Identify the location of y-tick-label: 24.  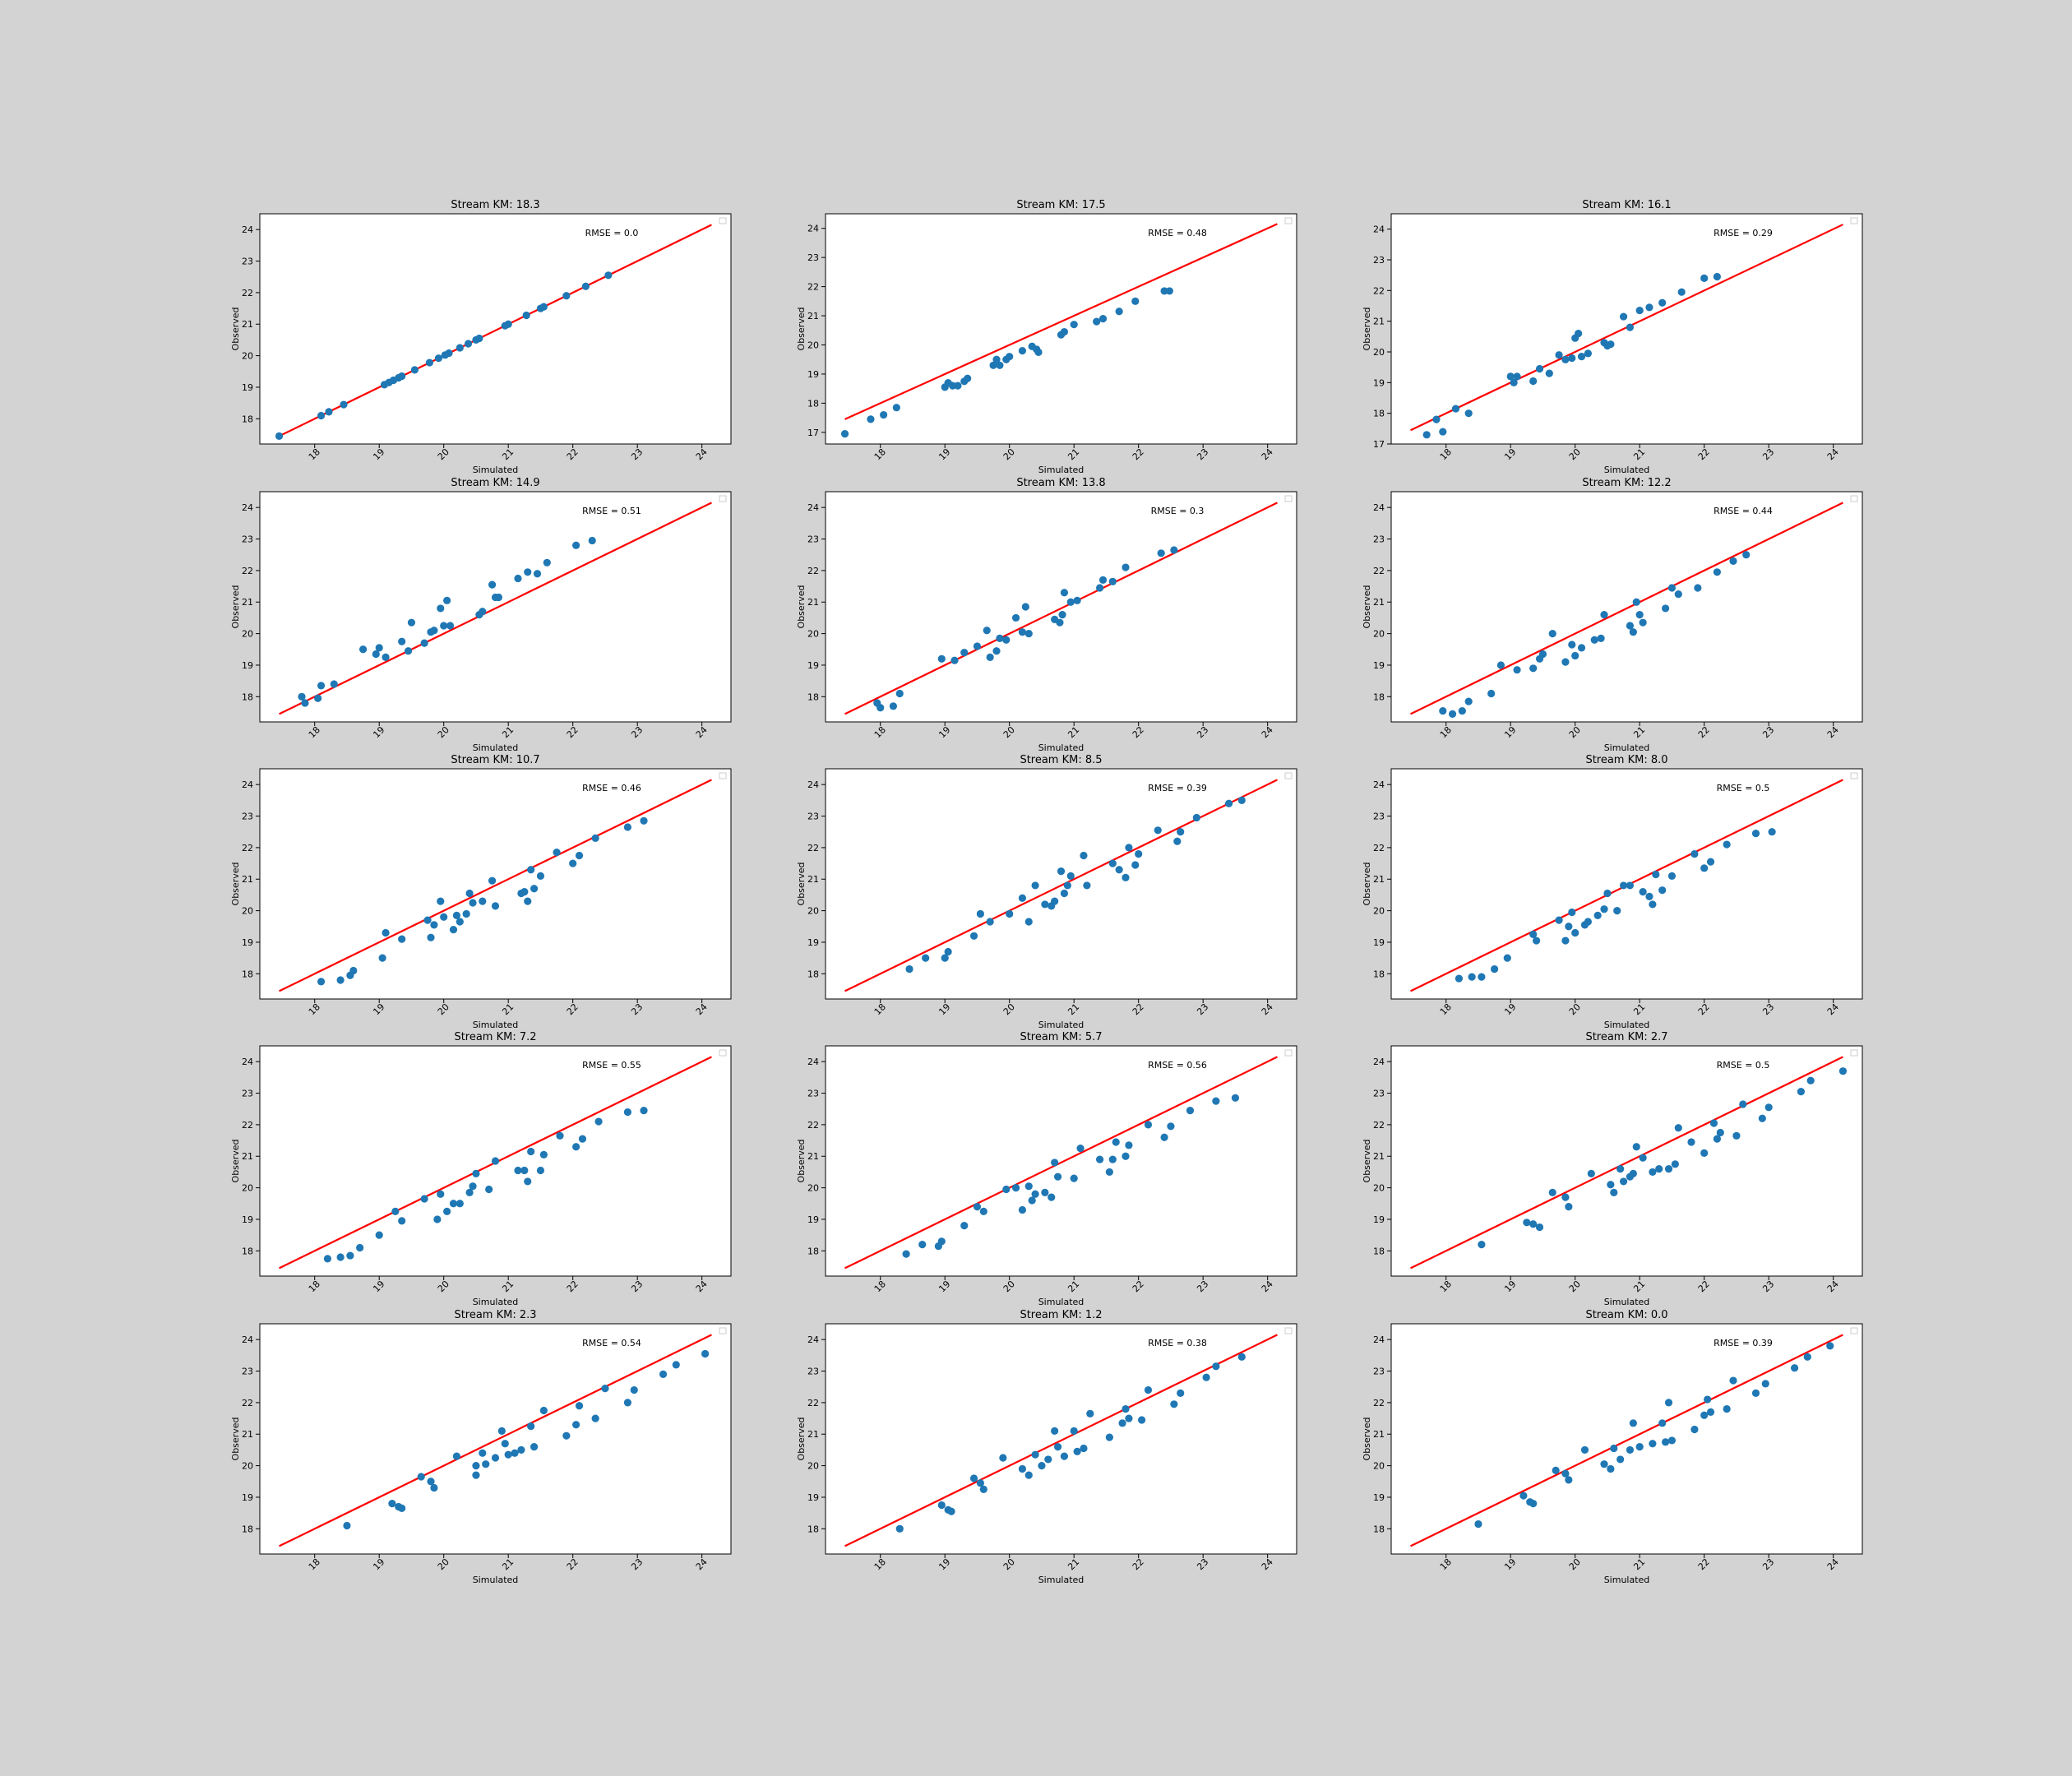
(813, 784).